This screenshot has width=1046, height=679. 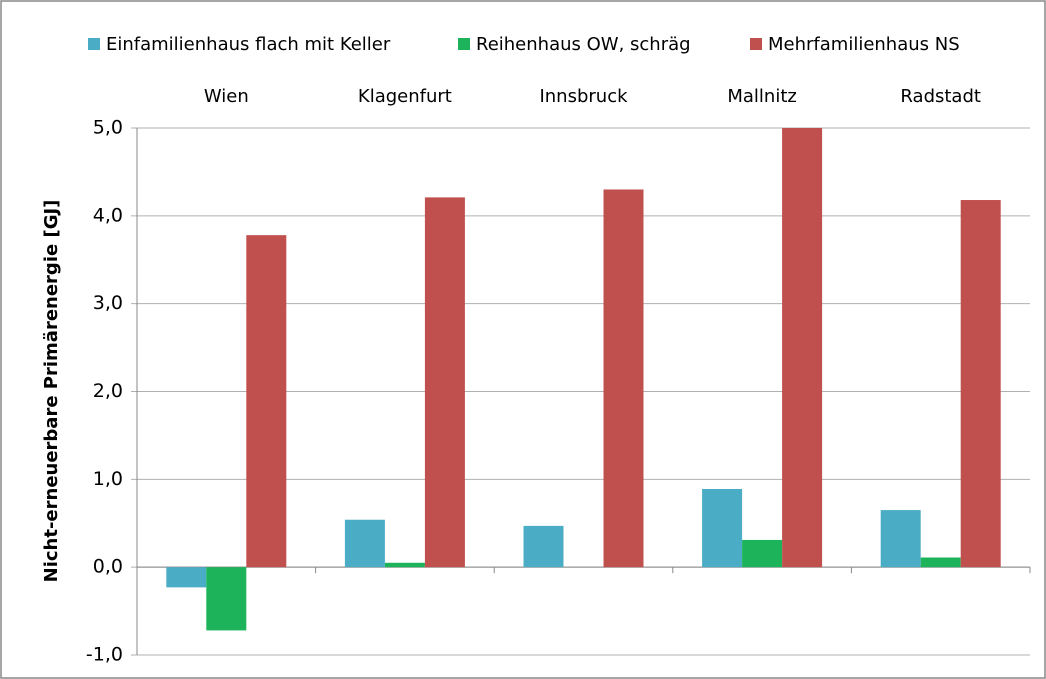 I want to click on category-label: Innsbruck, so click(x=583, y=96).